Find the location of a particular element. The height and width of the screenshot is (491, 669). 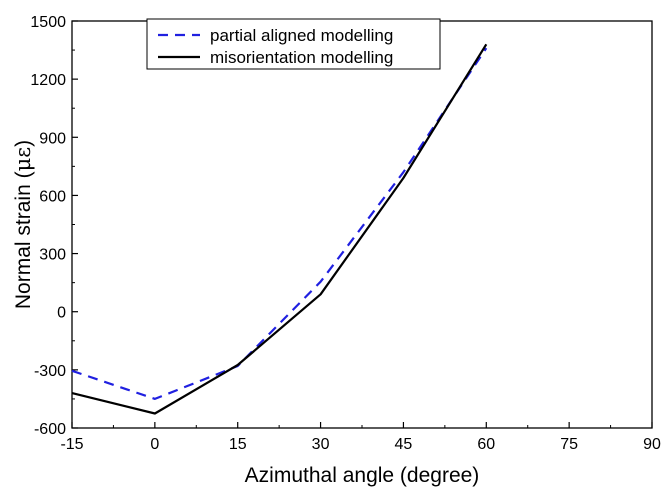

y-axis-title-suffix: ) is located at coordinates (23, 143).